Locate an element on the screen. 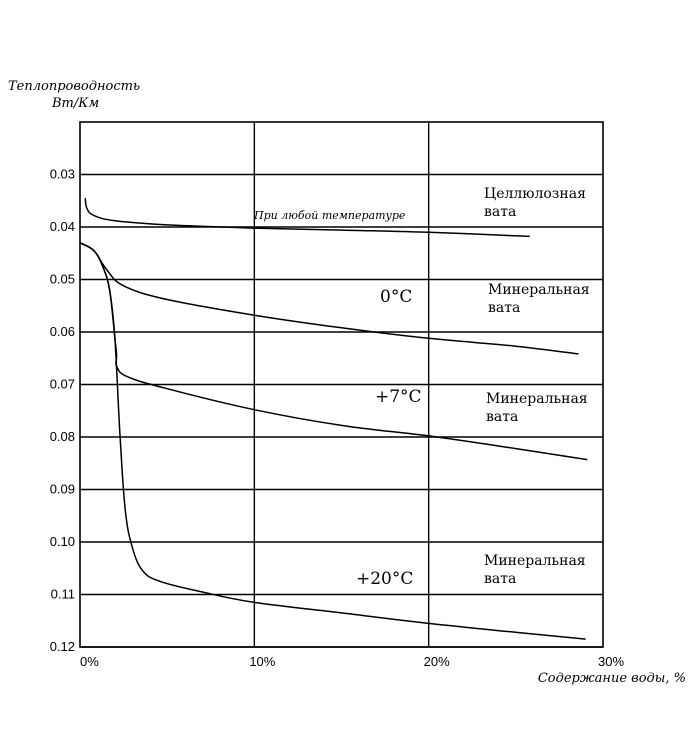 Image resolution: width=700 pixels, height=746 pixels. y-tick-label: 0.06 is located at coordinates (62, 331).